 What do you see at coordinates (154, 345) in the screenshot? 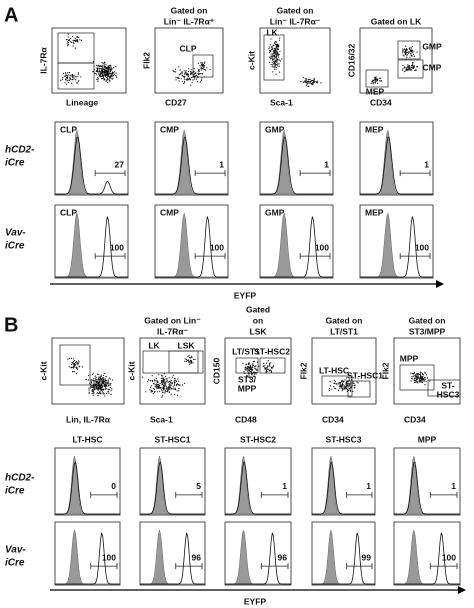
I see `gate-label: LK` at bounding box center [154, 345].